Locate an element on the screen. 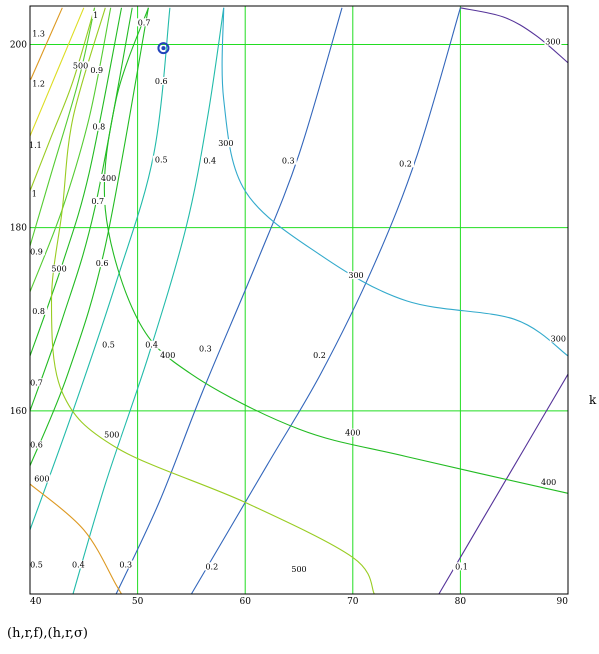 The image size is (599, 654). contour-label: 0.1 is located at coordinates (461, 566).